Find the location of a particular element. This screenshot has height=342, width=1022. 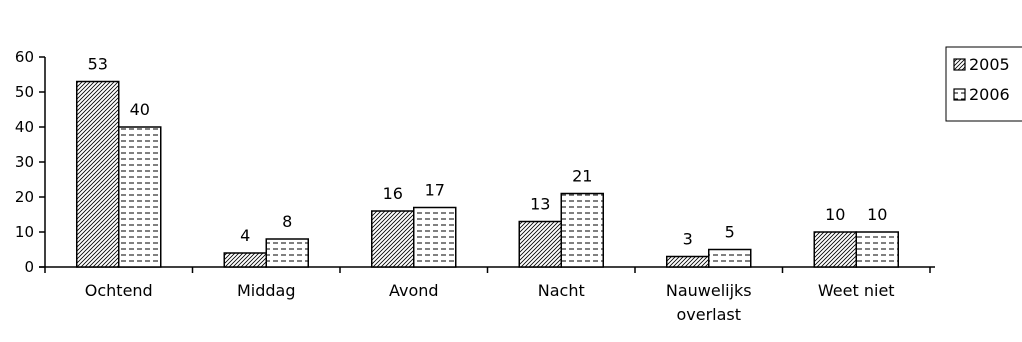

data-label: 5 is located at coordinates (730, 232).